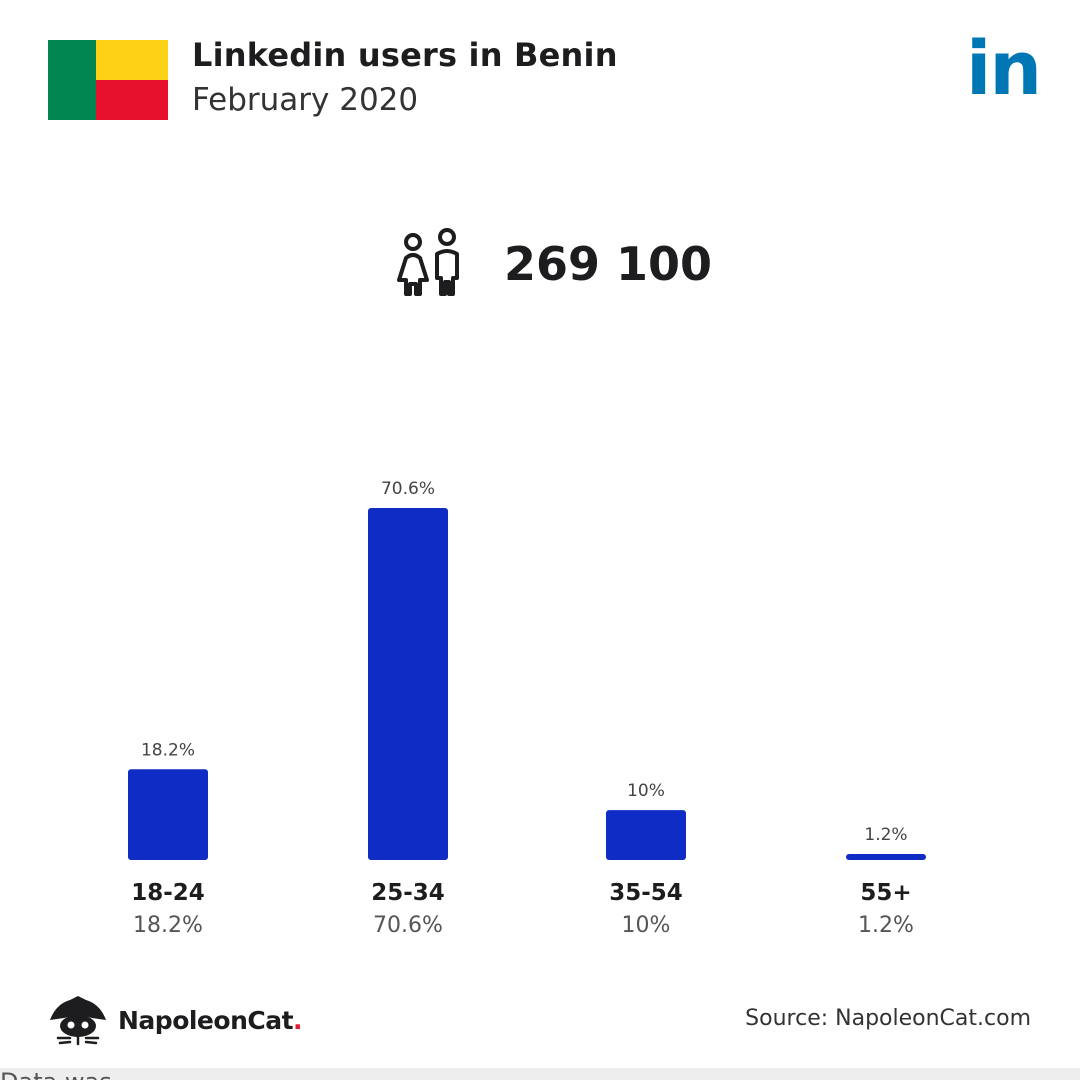 This screenshot has height=1080, width=1080. What do you see at coordinates (408, 489) in the screenshot?
I see `bar-value-label: 70.6%` at bounding box center [408, 489].